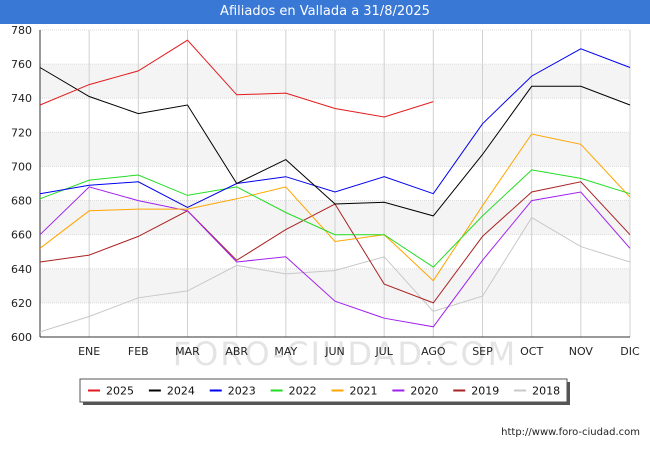 Image resolution: width=650 pixels, height=450 pixels. I want to click on x-tick-label: OCT, so click(531, 351).